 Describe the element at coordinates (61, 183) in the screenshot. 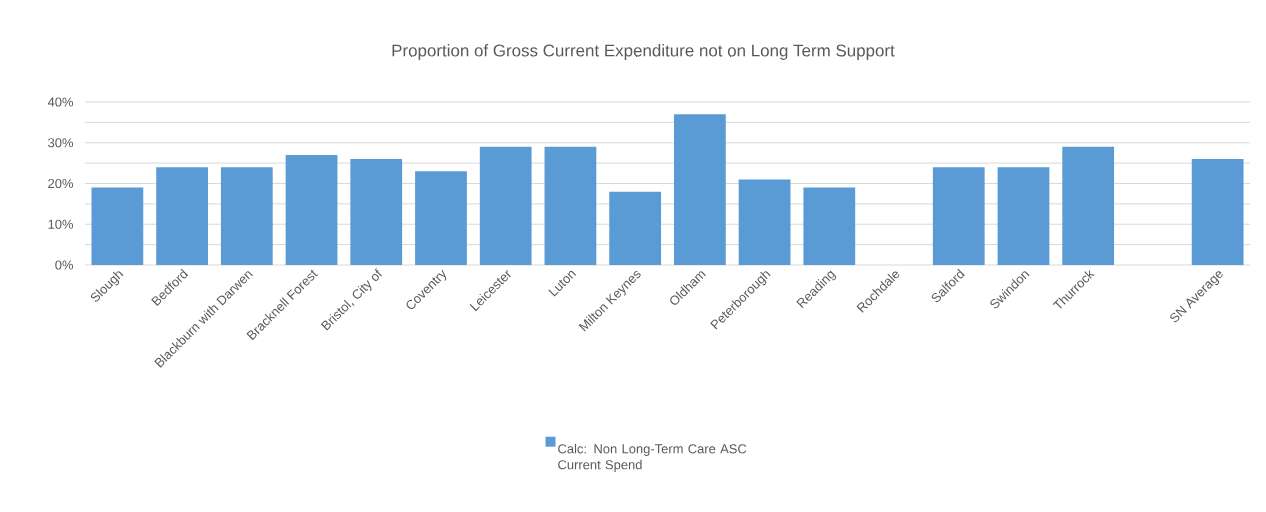

I see `y-tick-label: 20%` at that location.